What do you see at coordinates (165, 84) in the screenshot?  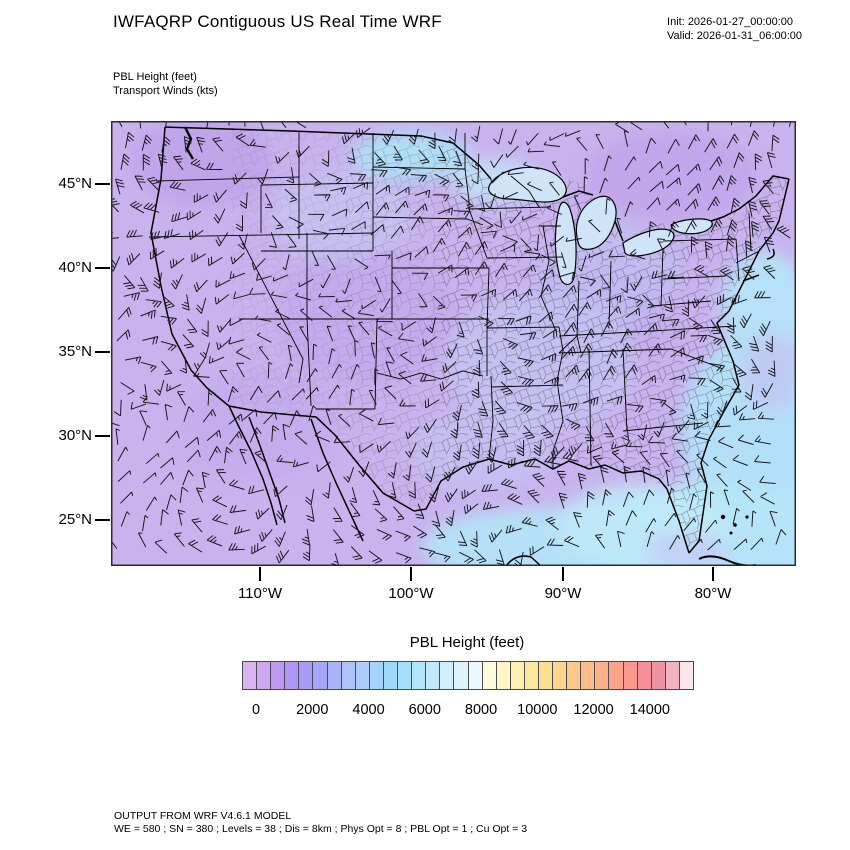 I see `field-labels: PBL Height (feet) Transport Winds (kts)` at bounding box center [165, 84].